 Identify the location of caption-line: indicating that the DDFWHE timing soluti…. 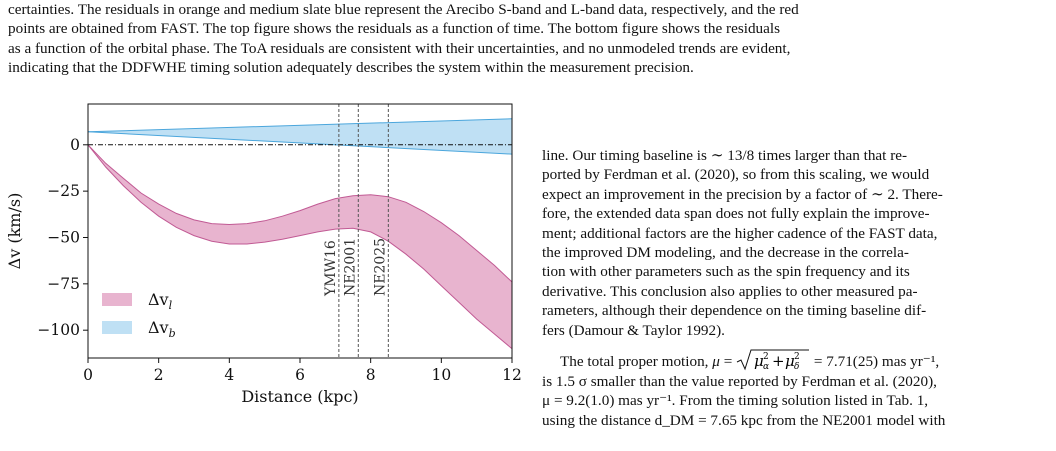
(351, 67).